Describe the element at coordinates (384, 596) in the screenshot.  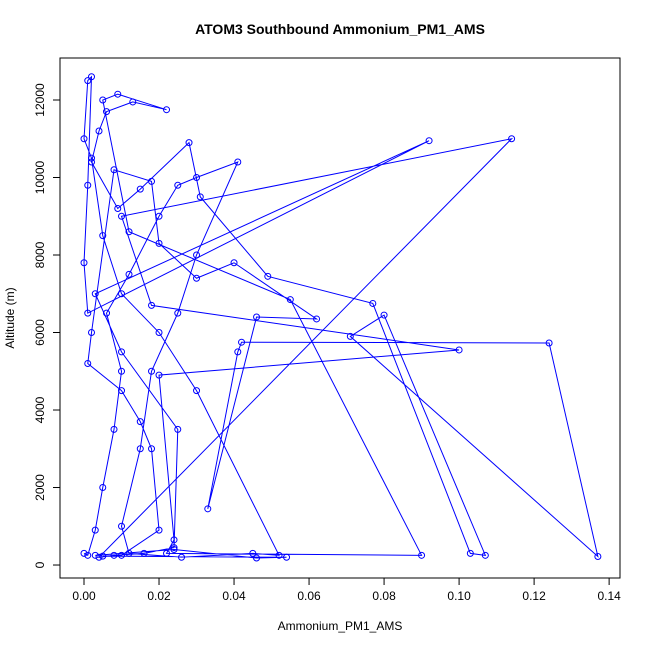
I see `x-tick-label: 0.08` at that location.